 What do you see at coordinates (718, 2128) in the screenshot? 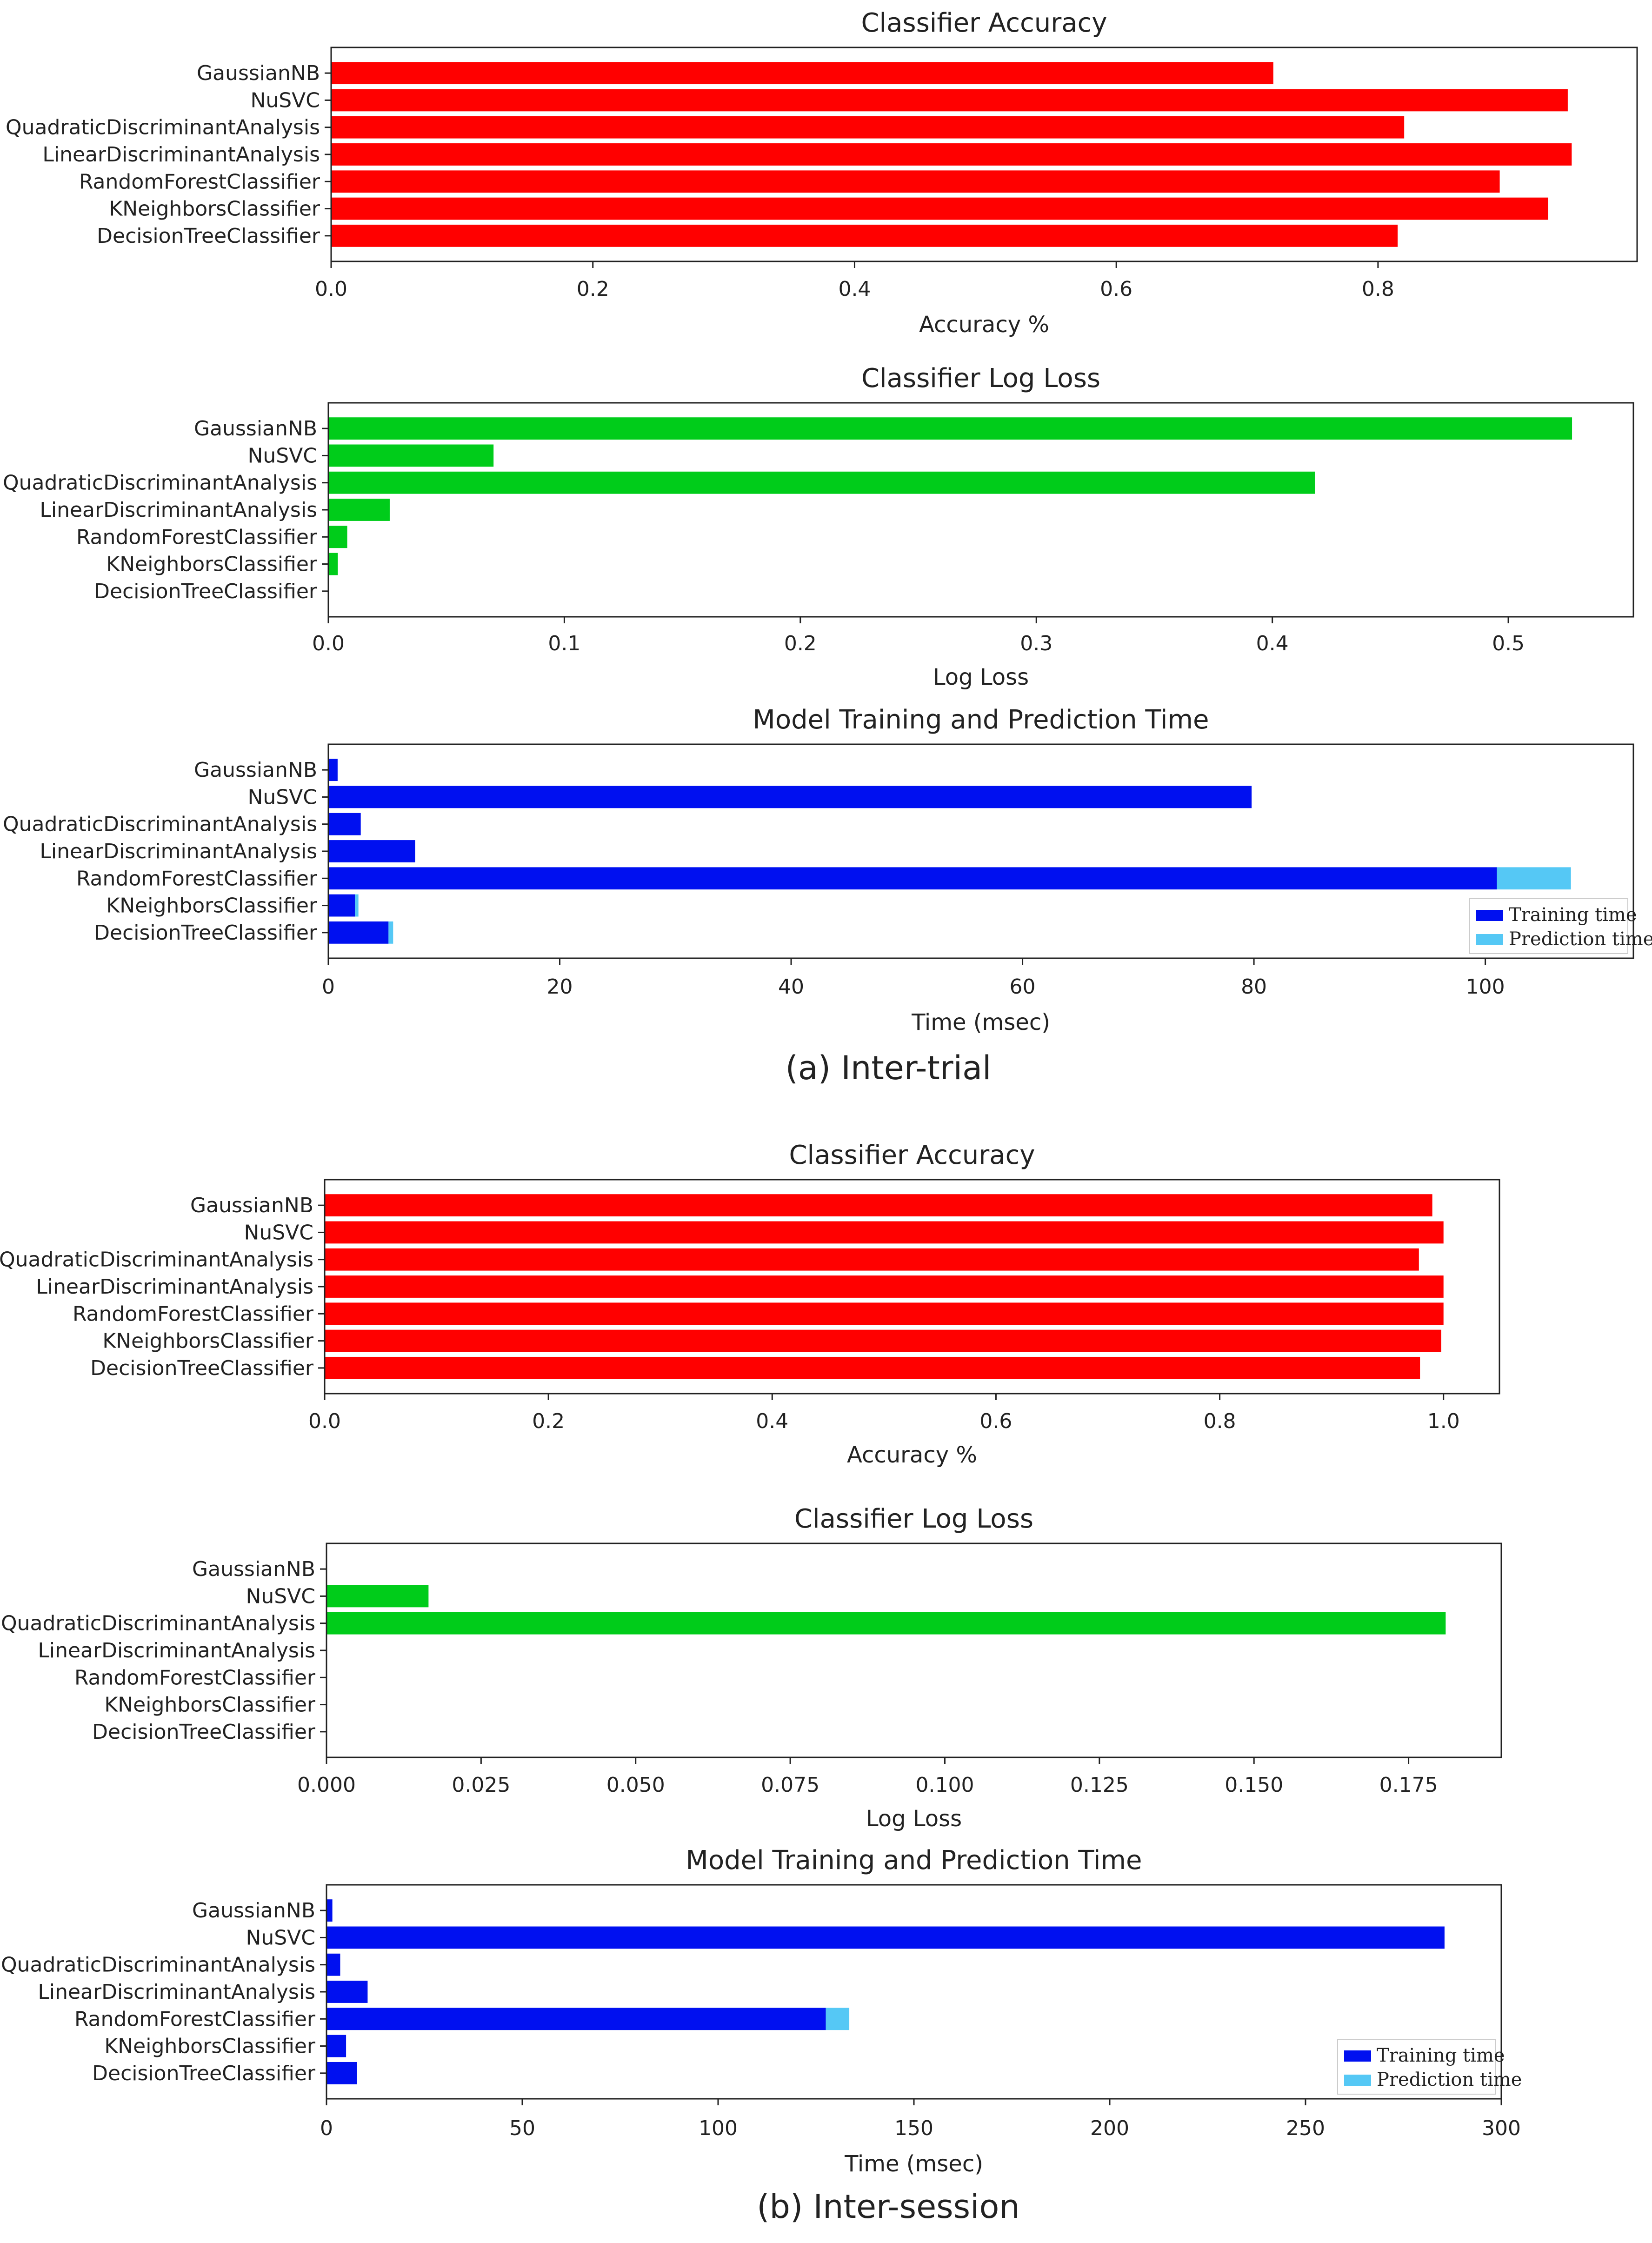
I see `xtick-label: 100` at bounding box center [718, 2128].